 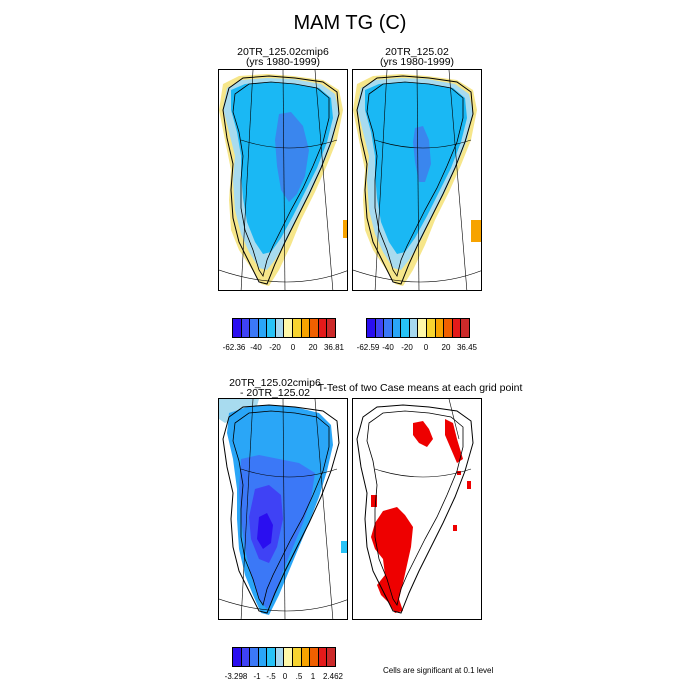 I want to click on colorbar-tick-label: .5, so click(x=299, y=676).